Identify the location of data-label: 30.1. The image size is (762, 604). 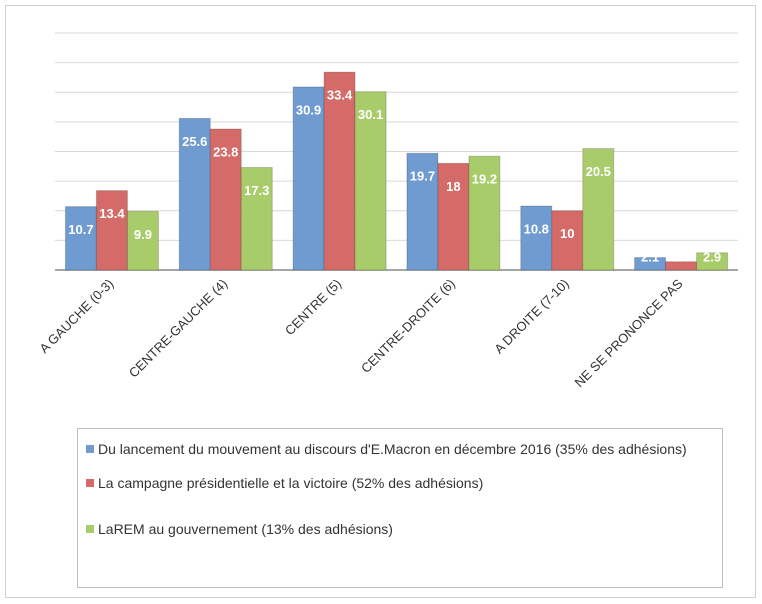
(370, 114).